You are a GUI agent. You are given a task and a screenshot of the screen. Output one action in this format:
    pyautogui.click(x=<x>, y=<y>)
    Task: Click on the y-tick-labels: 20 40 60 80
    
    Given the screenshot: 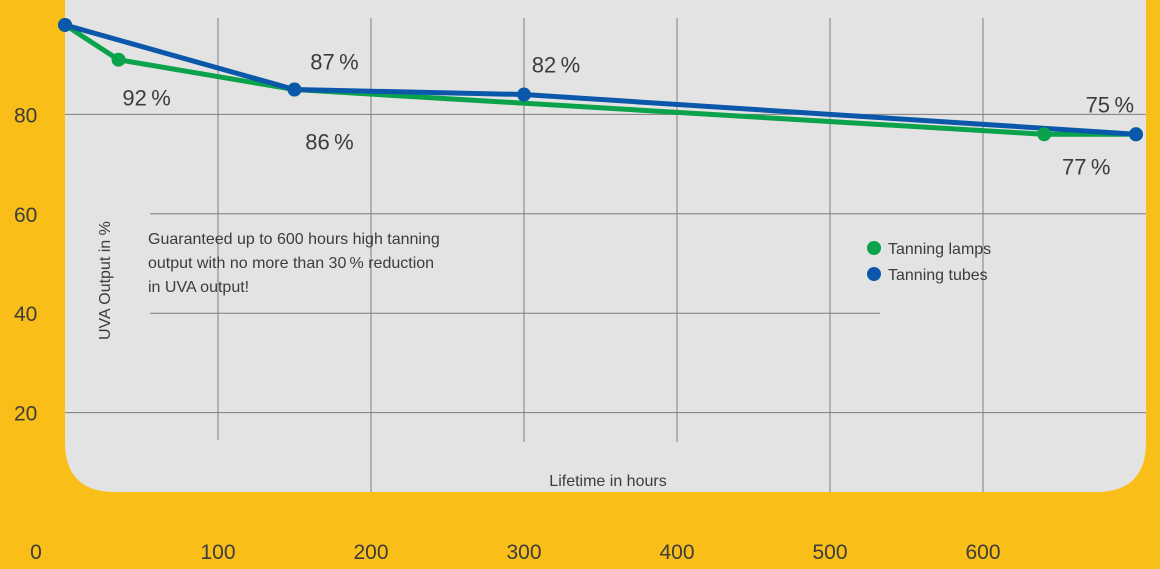 What is the action you would take?
    pyautogui.click(x=25, y=264)
    